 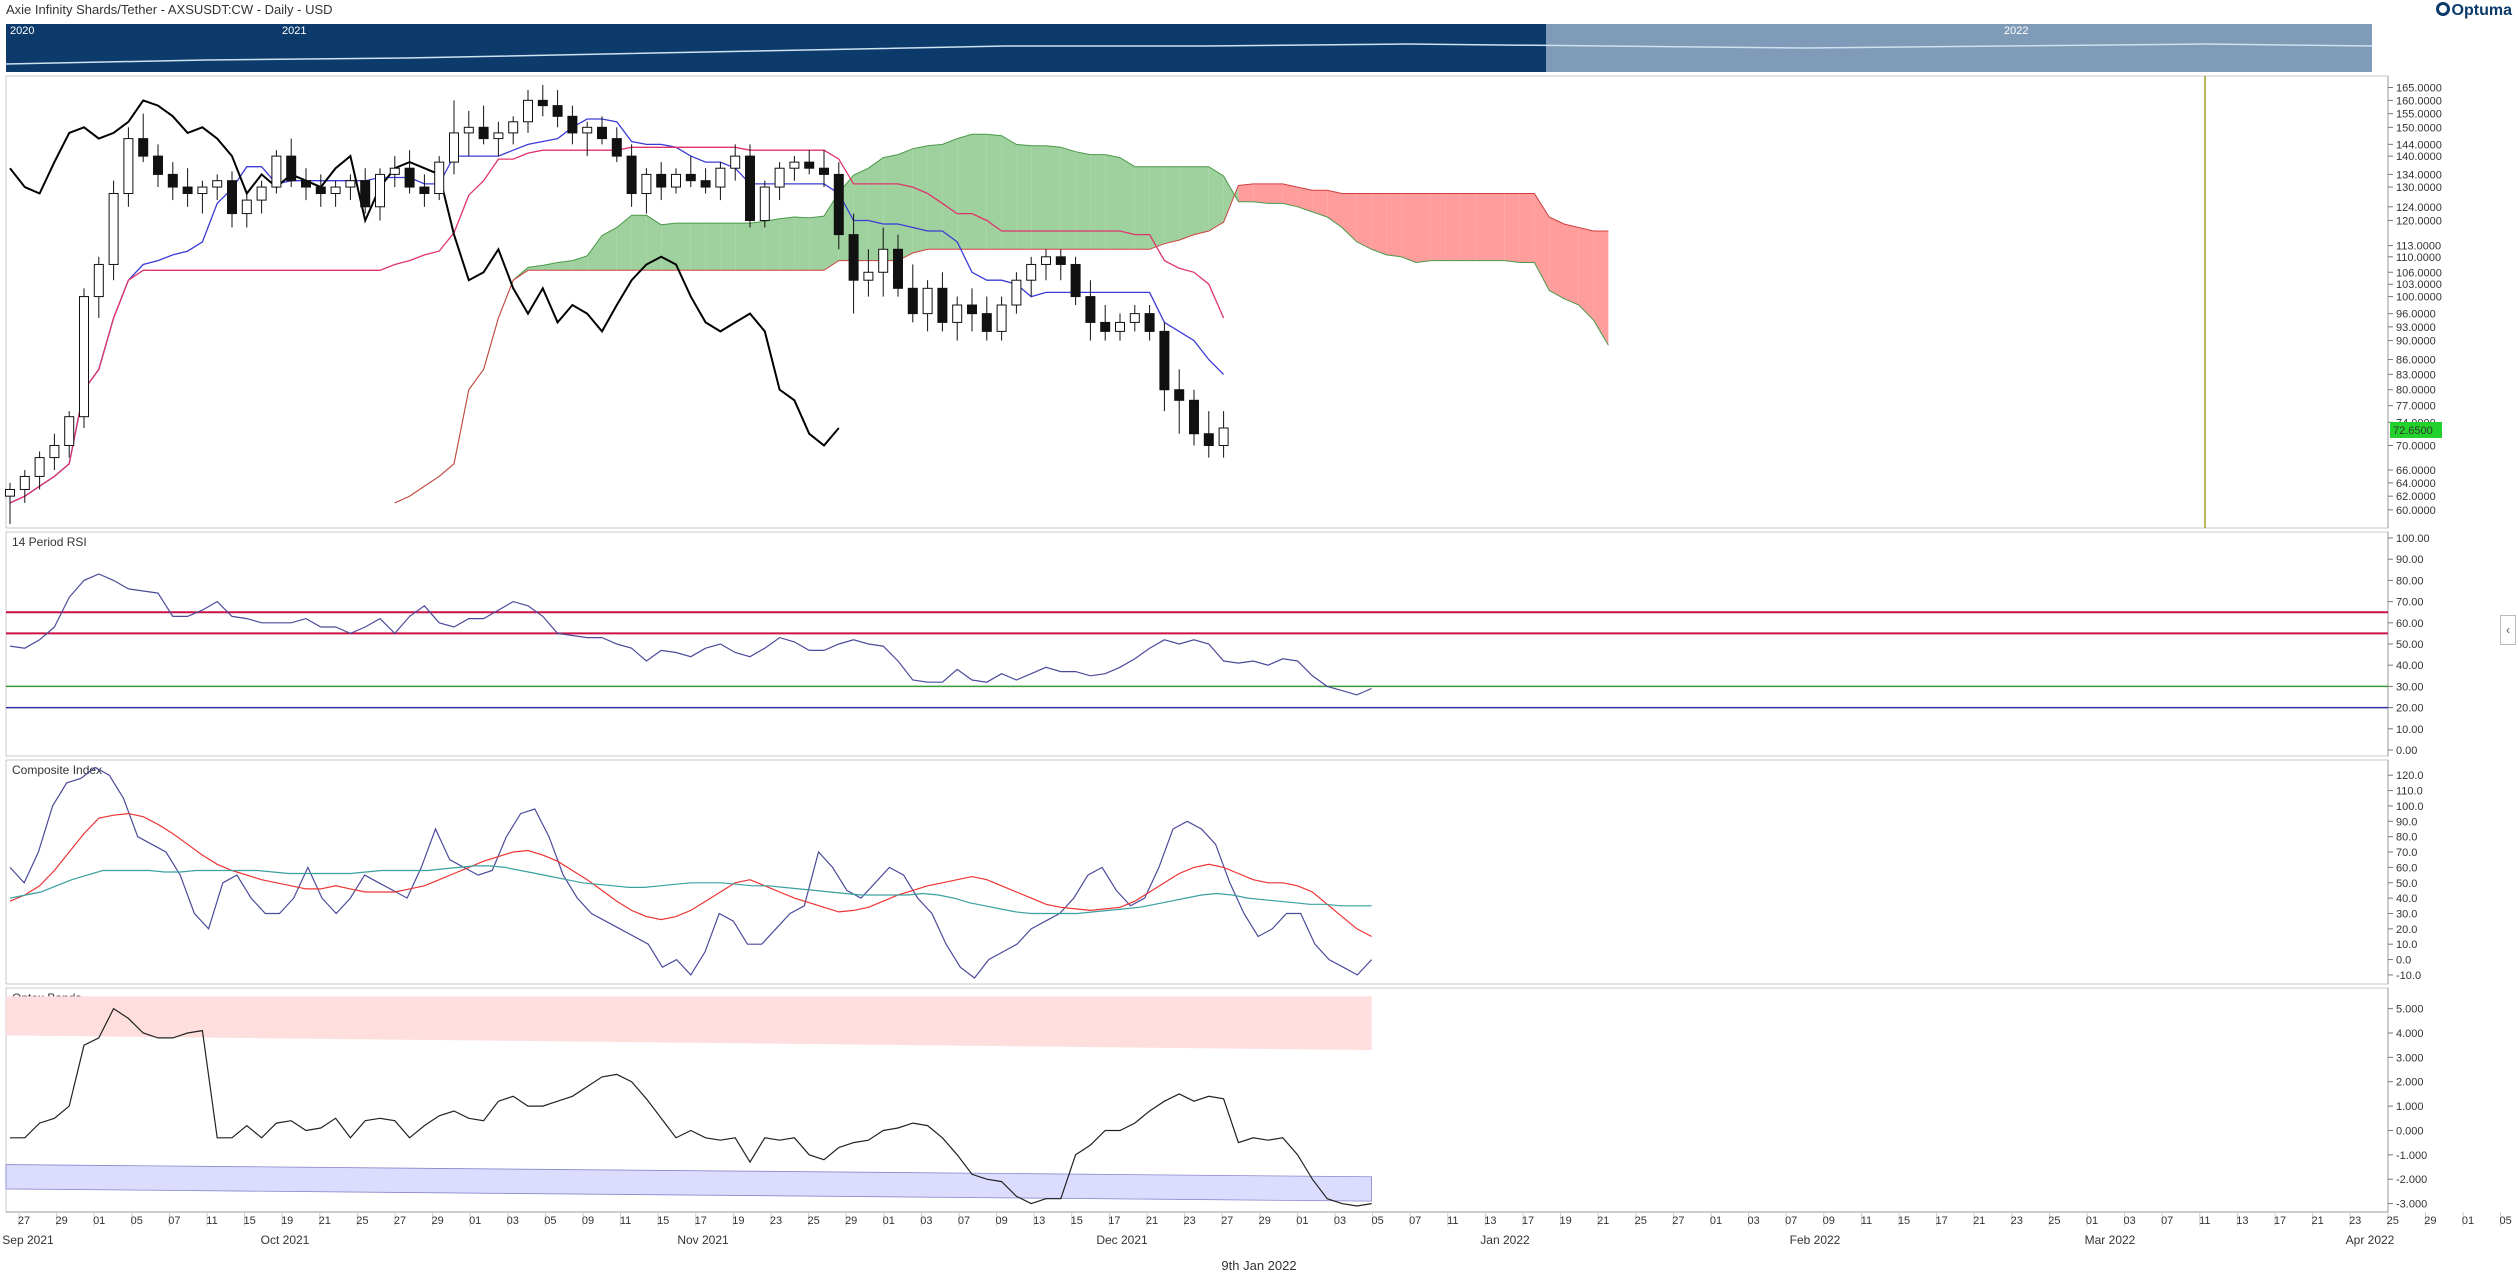 What do you see at coordinates (2410, 1083) in the screenshot?
I see `y-tick-label-optex: 2.000` at bounding box center [2410, 1083].